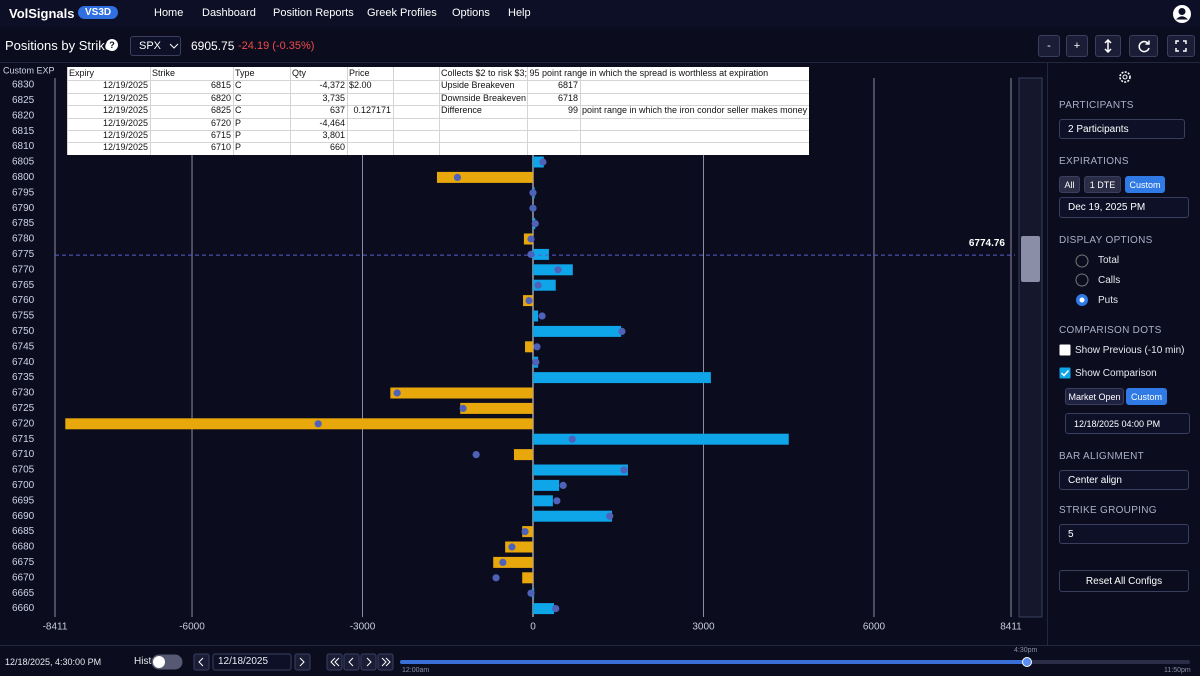 The image size is (1200, 676). Describe the element at coordinates (1065, 362) in the screenshot. I see `checkboxes` at that location.